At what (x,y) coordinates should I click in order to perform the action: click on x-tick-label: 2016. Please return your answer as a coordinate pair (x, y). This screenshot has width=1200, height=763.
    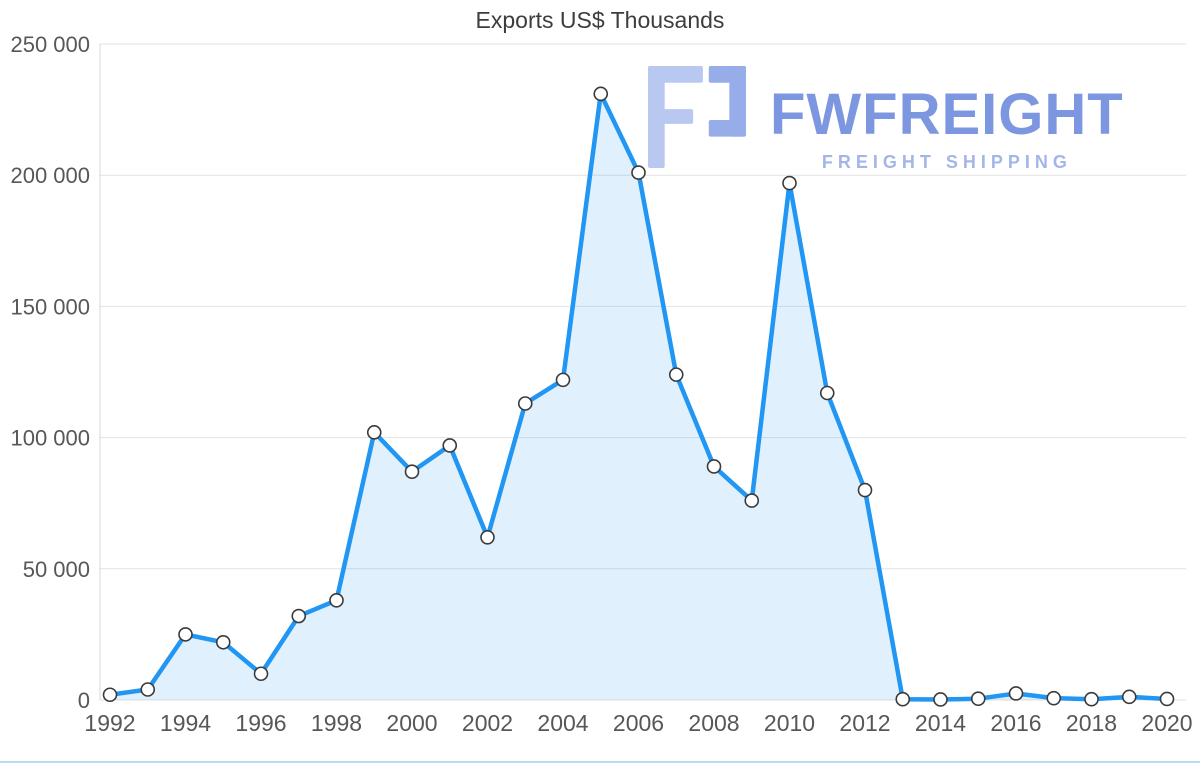
    Looking at the image, I should click on (1015, 723).